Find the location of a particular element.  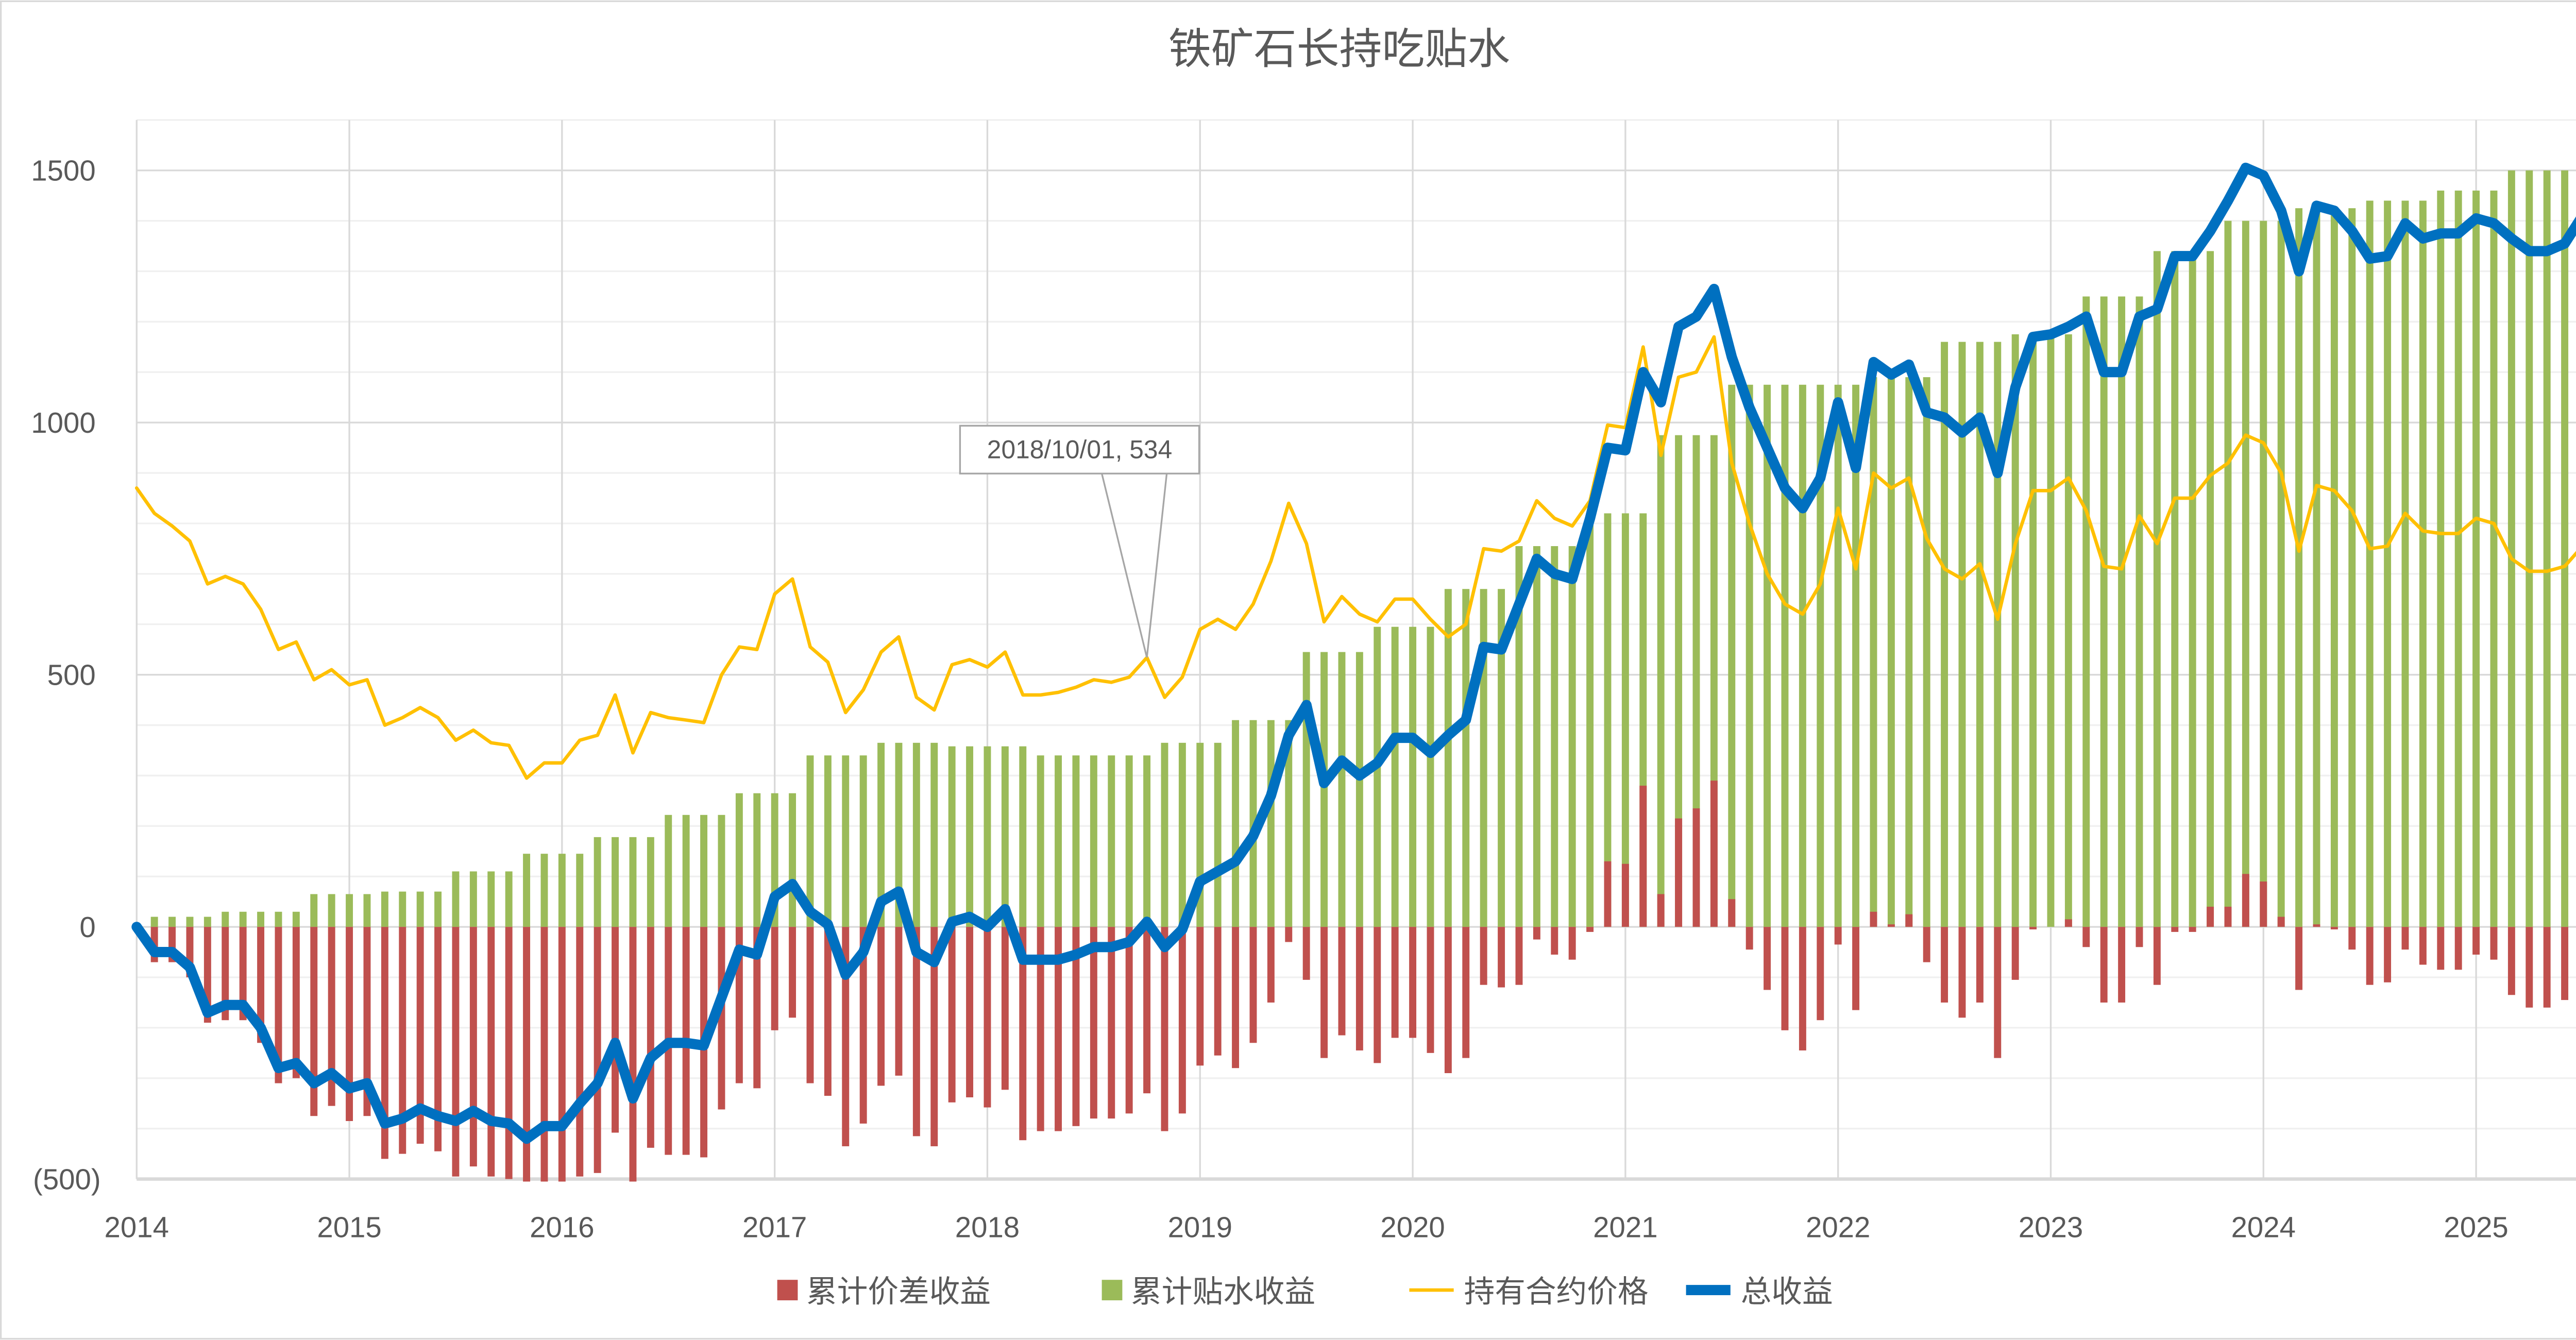

x-tick-label: 2014 is located at coordinates (137, 1227).